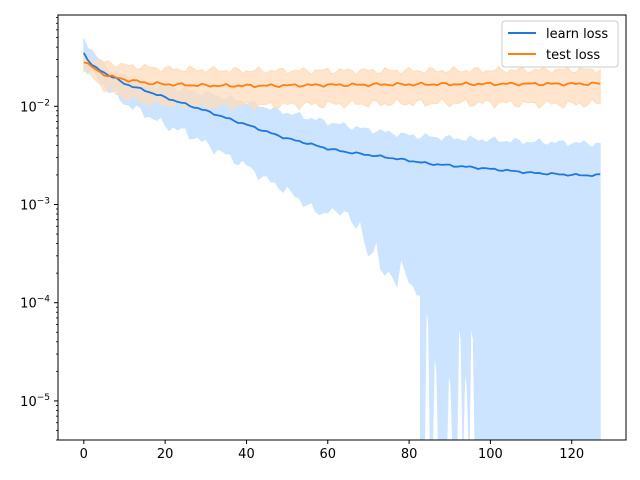  What do you see at coordinates (560, 44) in the screenshot?
I see `legend: learn loss test loss` at bounding box center [560, 44].